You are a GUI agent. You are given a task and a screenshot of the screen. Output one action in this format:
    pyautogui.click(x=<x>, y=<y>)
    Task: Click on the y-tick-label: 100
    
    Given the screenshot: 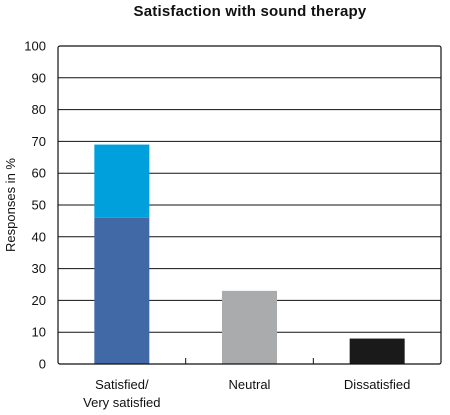 What is the action you would take?
    pyautogui.click(x=35, y=46)
    